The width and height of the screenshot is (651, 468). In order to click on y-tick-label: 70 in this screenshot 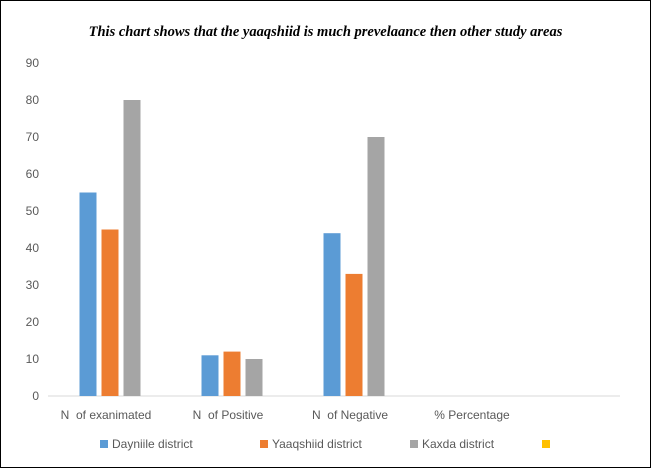, I will do `click(33, 137)`.